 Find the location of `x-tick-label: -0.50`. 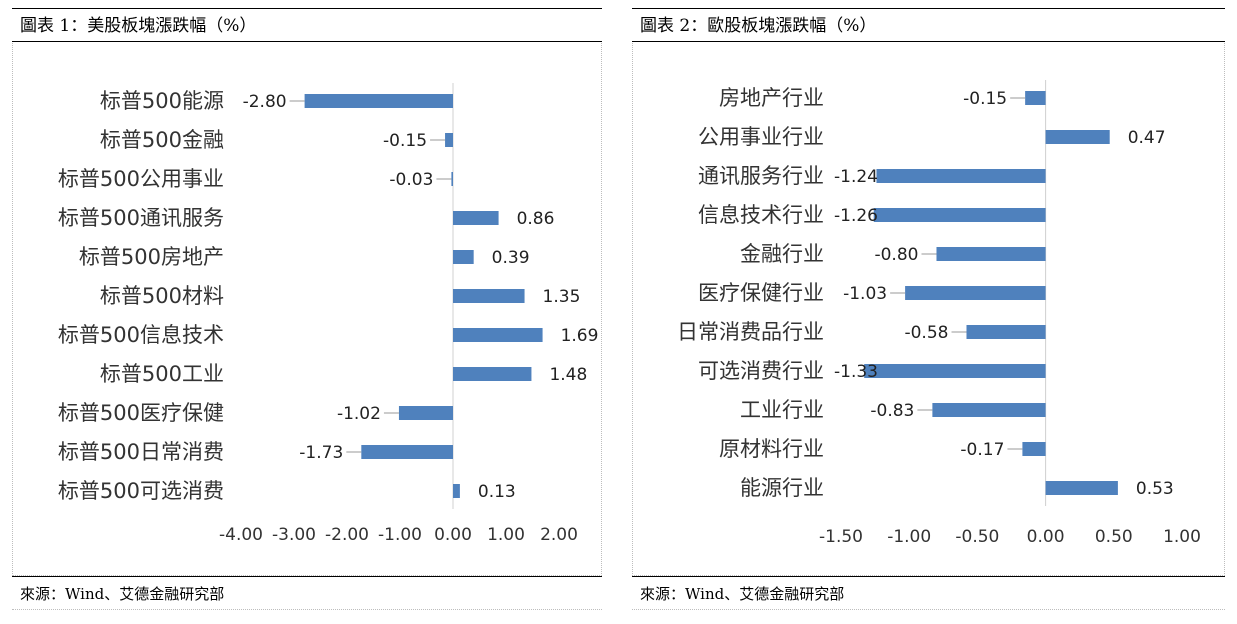

x-tick-label: -0.50 is located at coordinates (977, 537).